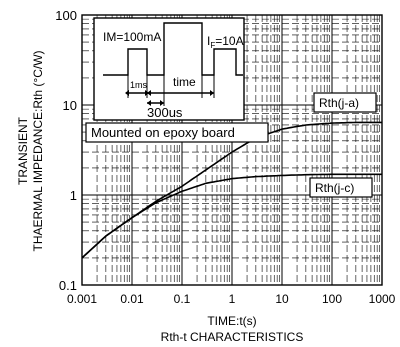 This screenshot has height=347, width=400. Describe the element at coordinates (82, 299) in the screenshot. I see `x-tick-label: 0.001` at that location.